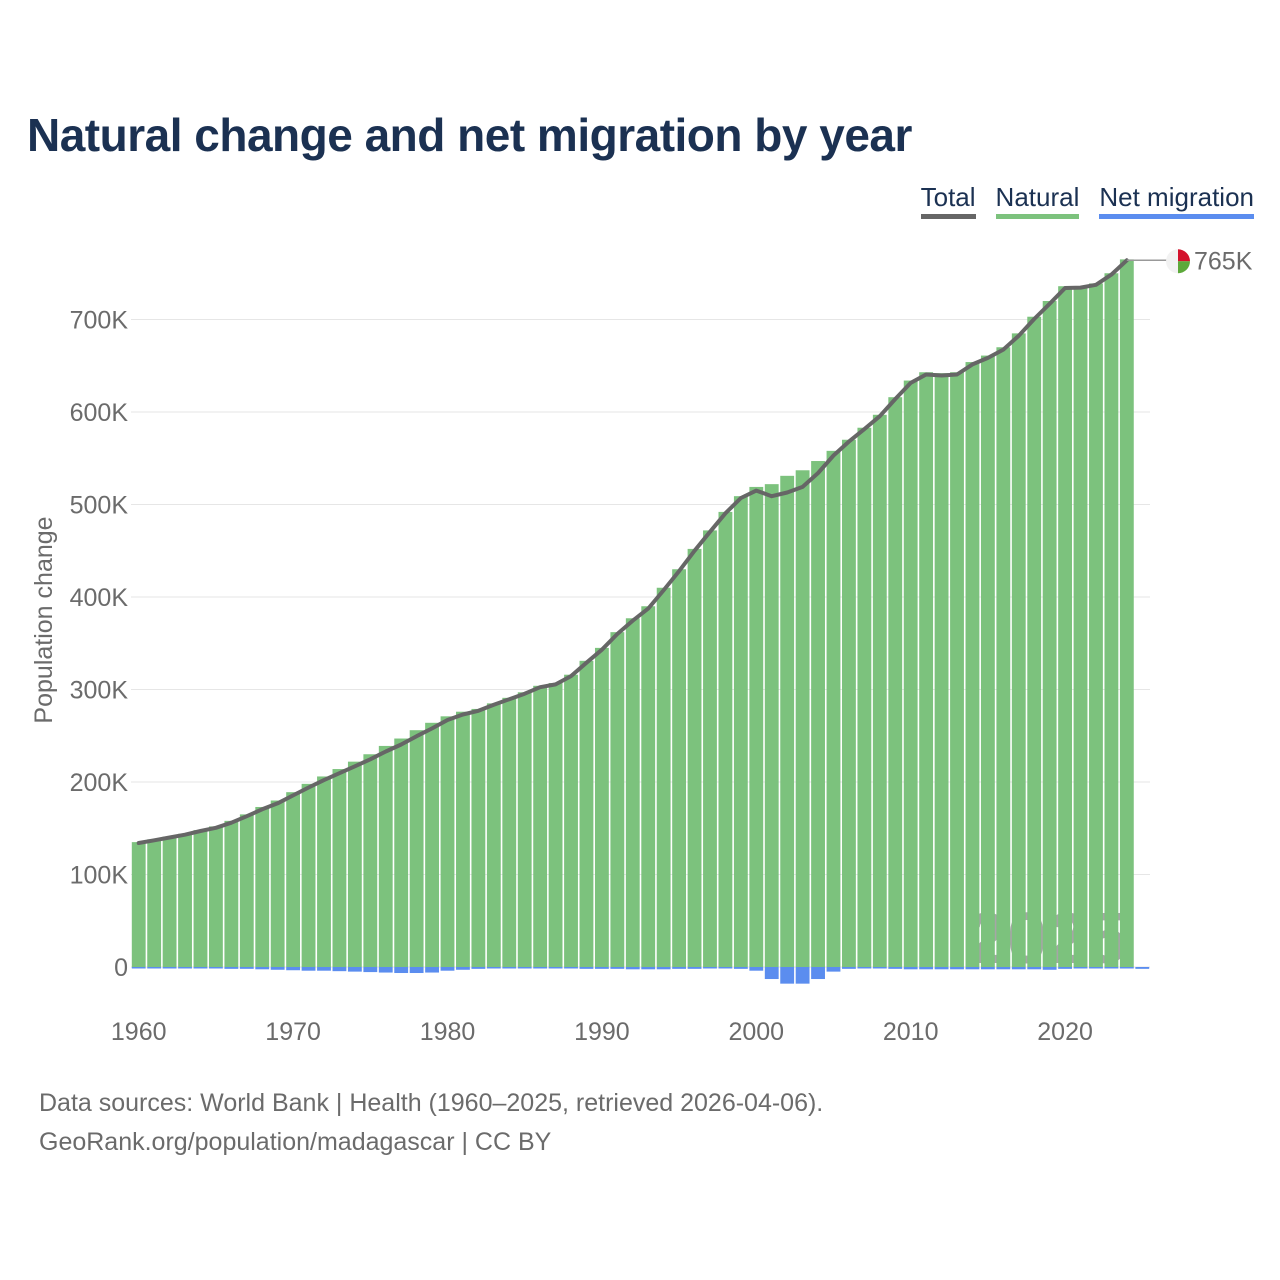 The width and height of the screenshot is (1280, 1280). Describe the element at coordinates (1176, 200) in the screenshot. I see `legend-net-migration: Net migration` at that location.